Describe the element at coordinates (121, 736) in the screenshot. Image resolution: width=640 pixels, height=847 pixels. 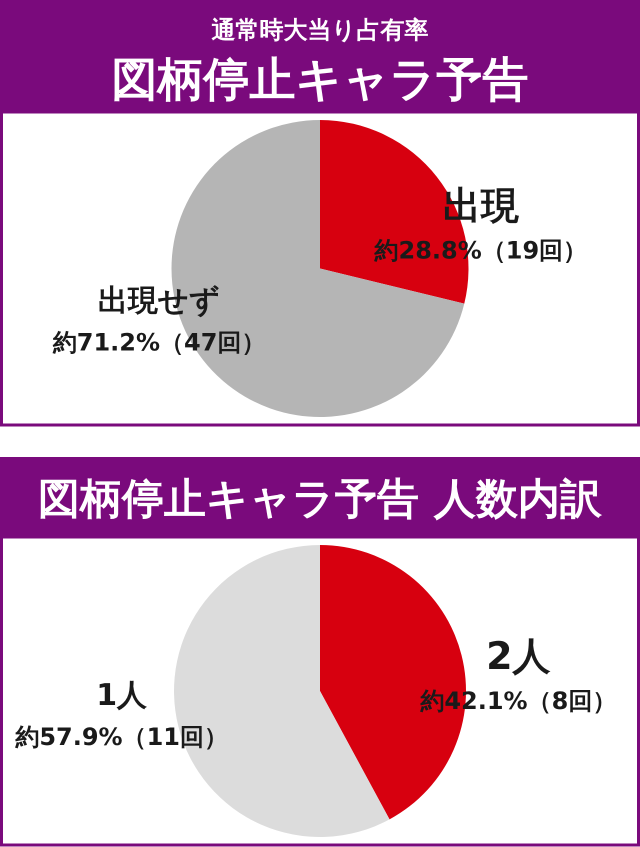
I see `data-label: 約57.9%（11回）` at that location.